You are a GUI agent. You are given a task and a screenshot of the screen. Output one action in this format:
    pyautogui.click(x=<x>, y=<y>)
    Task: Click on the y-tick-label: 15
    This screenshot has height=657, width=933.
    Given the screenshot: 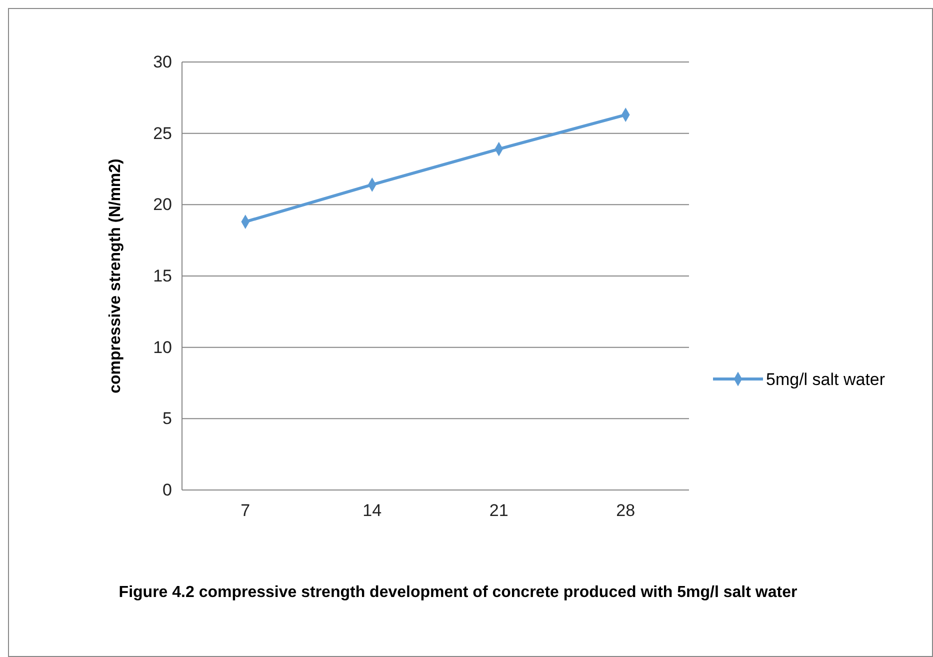 What is the action you would take?
    pyautogui.click(x=162, y=276)
    